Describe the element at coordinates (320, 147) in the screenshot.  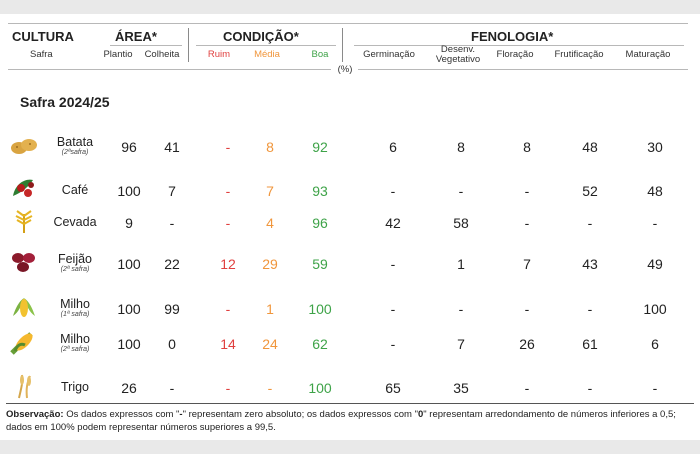
I see `cell-boa: 92` at that location.